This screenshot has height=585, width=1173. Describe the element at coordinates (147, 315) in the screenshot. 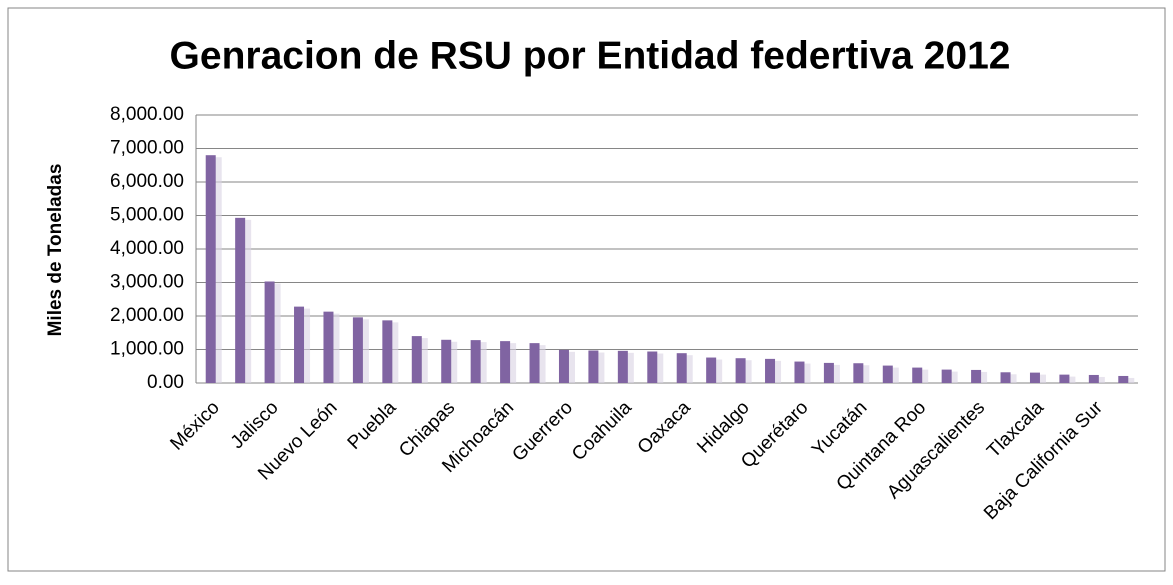

I see `y-tick-label: 2,000.00` at that location.